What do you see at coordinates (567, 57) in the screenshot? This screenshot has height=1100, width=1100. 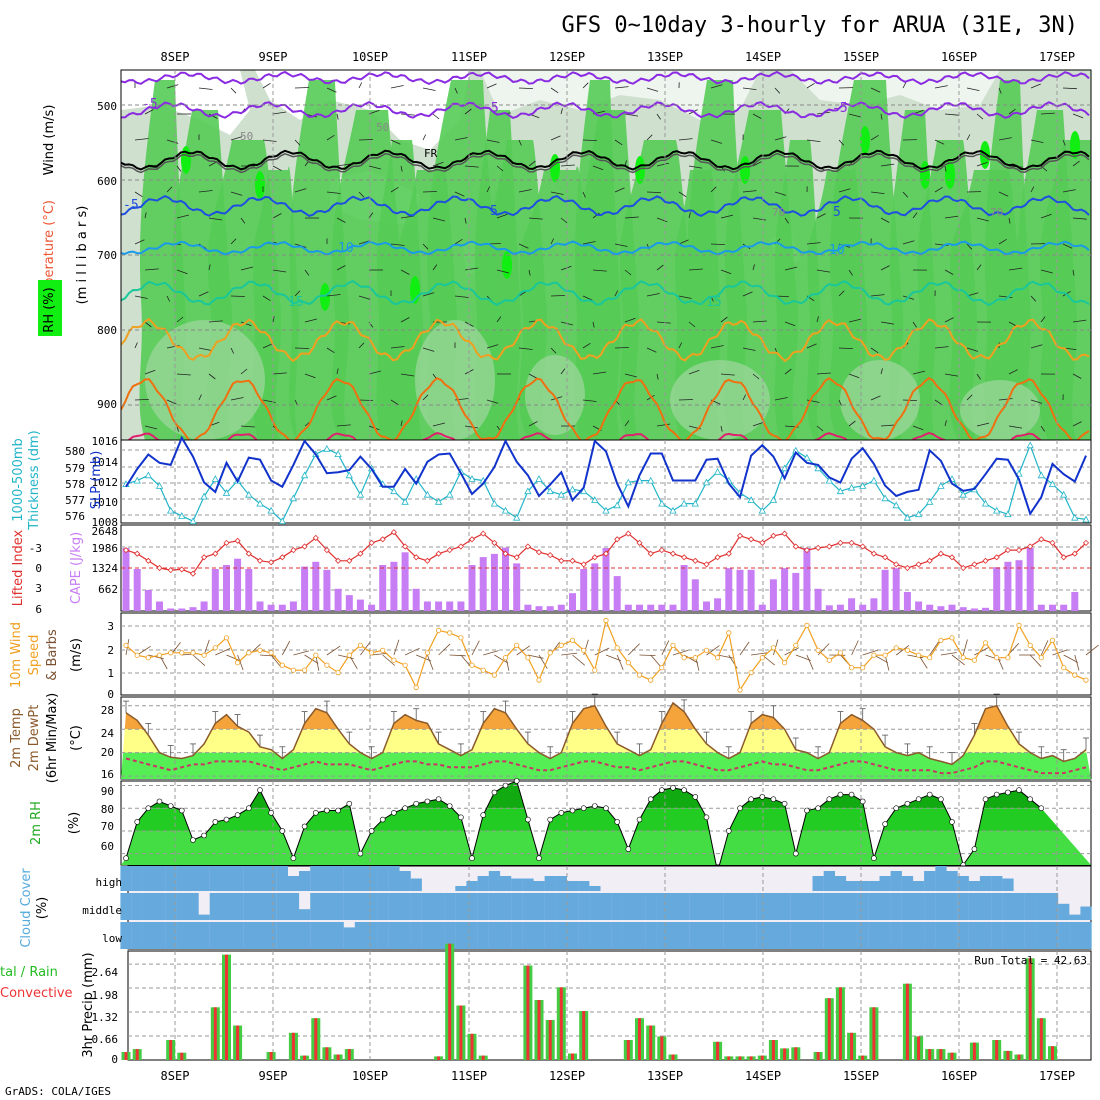 I see `date-label-top: 12SEP` at bounding box center [567, 57].